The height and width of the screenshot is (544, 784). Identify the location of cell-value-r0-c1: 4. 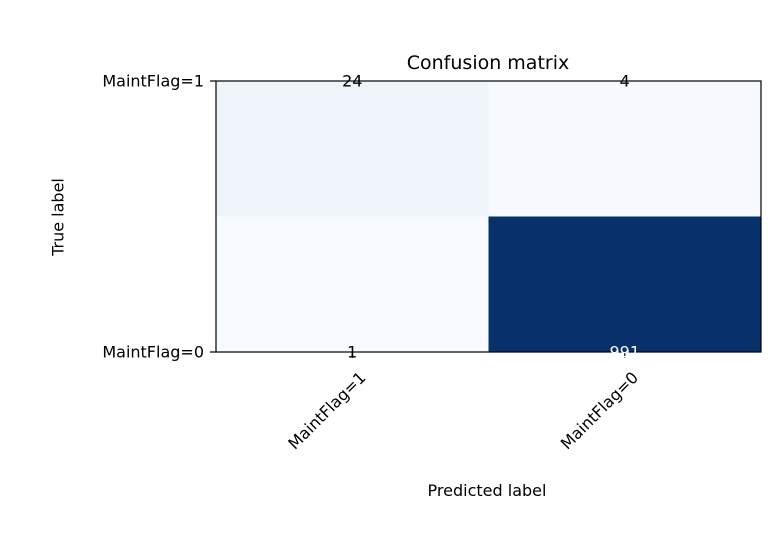
(625, 81).